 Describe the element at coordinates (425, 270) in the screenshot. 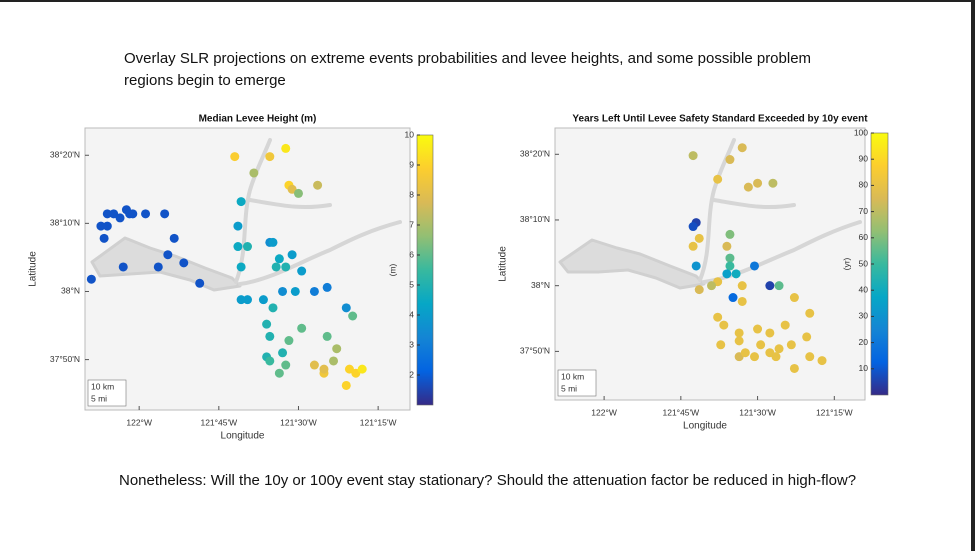

I see `colorbar` at that location.